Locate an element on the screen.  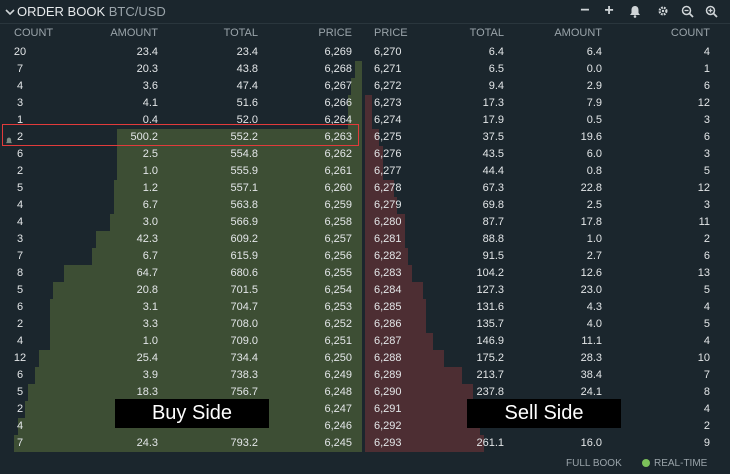
bid-amount-cell: 20.8 is located at coordinates (147, 290).